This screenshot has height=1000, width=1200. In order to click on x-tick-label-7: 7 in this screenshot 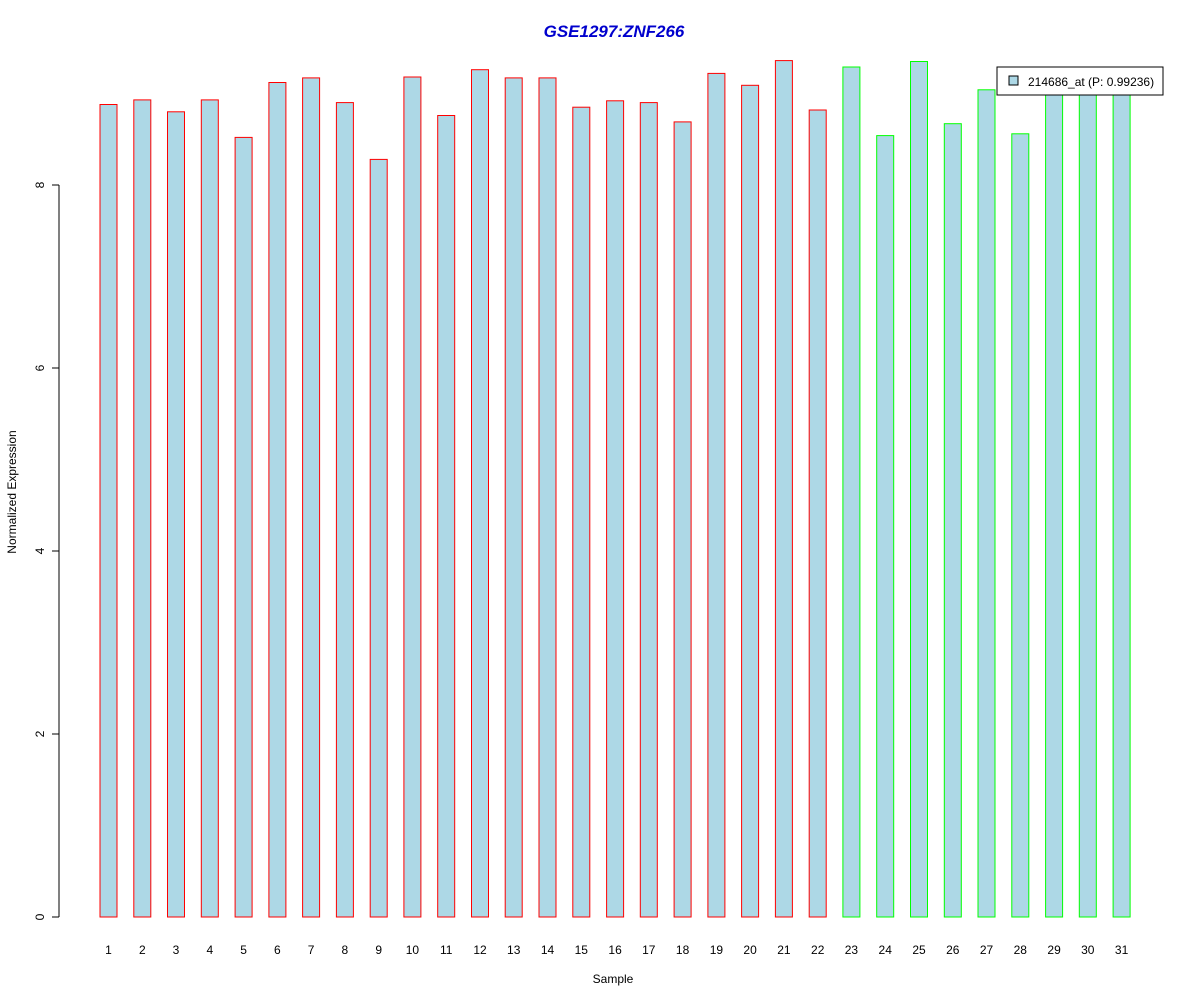, I will do `click(311, 950)`.